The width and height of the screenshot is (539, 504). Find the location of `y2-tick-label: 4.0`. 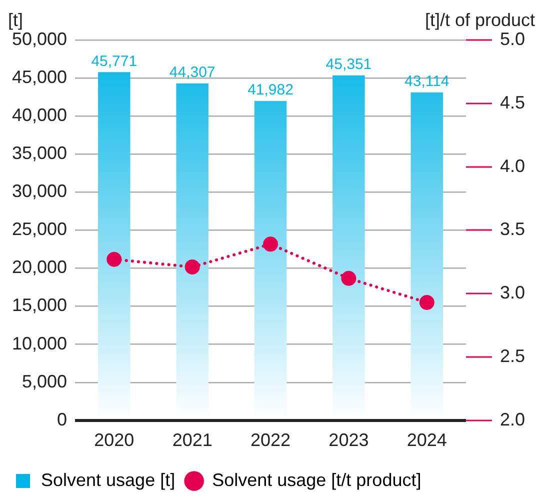

y2-tick-label: 4.0 is located at coordinates (513, 166).